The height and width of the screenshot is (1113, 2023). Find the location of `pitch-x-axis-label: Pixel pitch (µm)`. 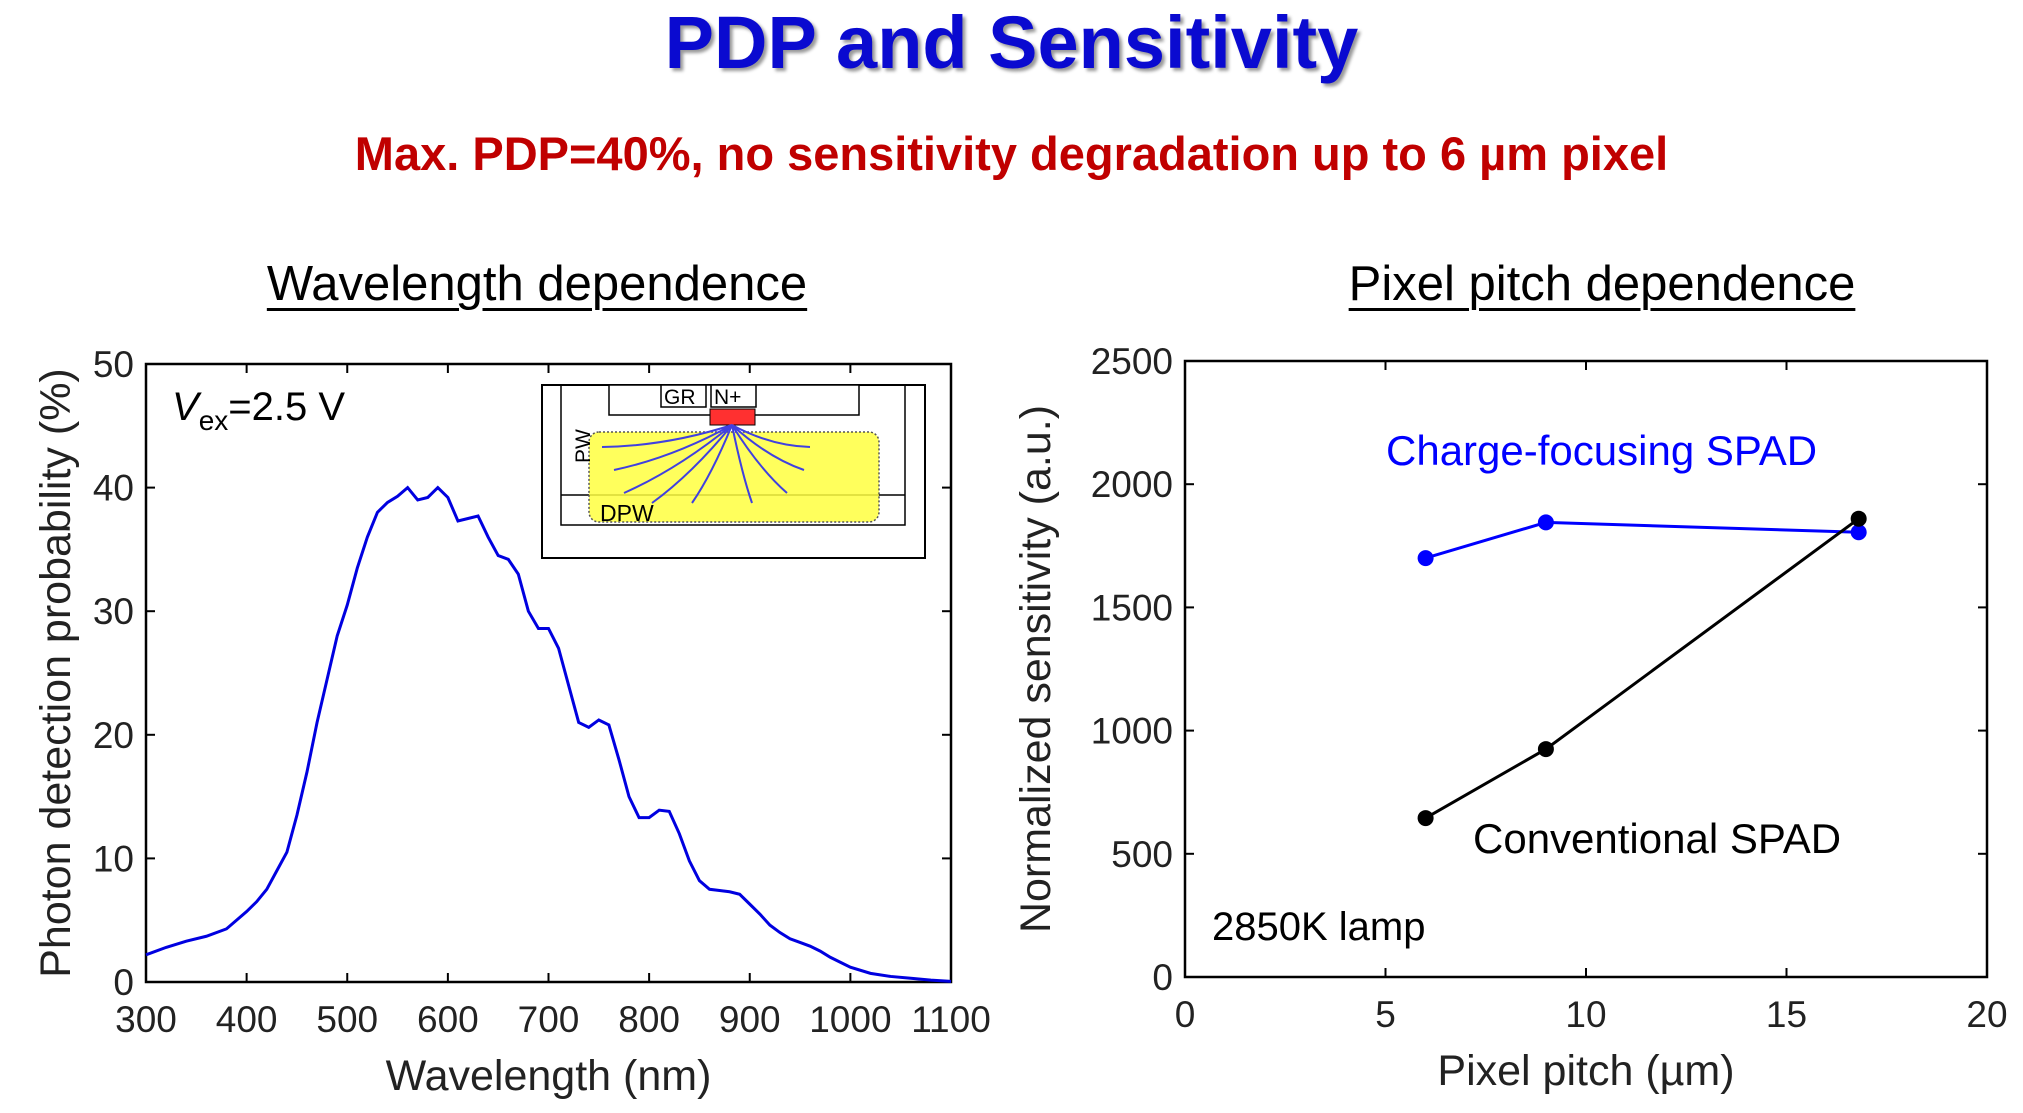

pitch-x-axis-label: Pixel pitch (µm) is located at coordinates (1585, 1071).